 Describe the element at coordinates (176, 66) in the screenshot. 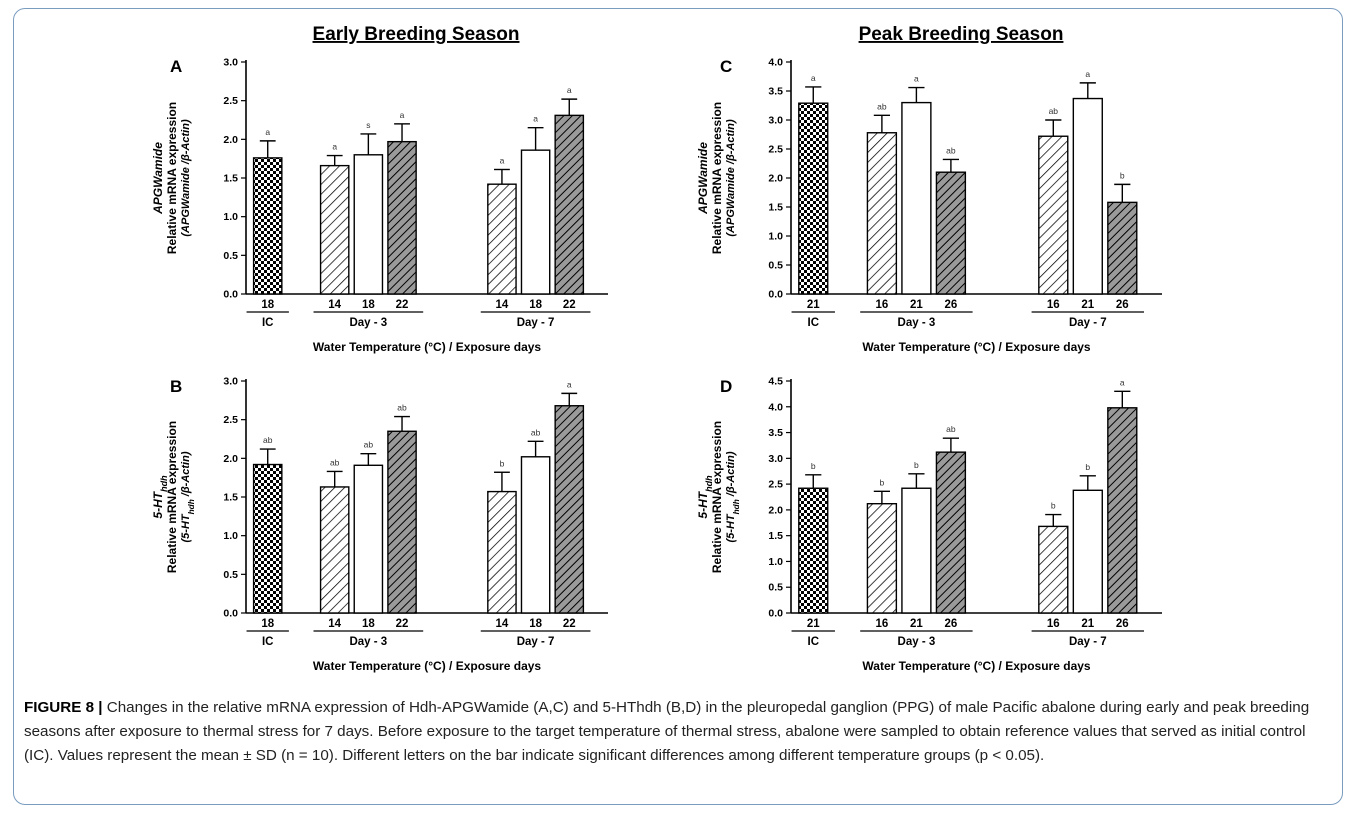

I see `panel-letter: A` at that location.